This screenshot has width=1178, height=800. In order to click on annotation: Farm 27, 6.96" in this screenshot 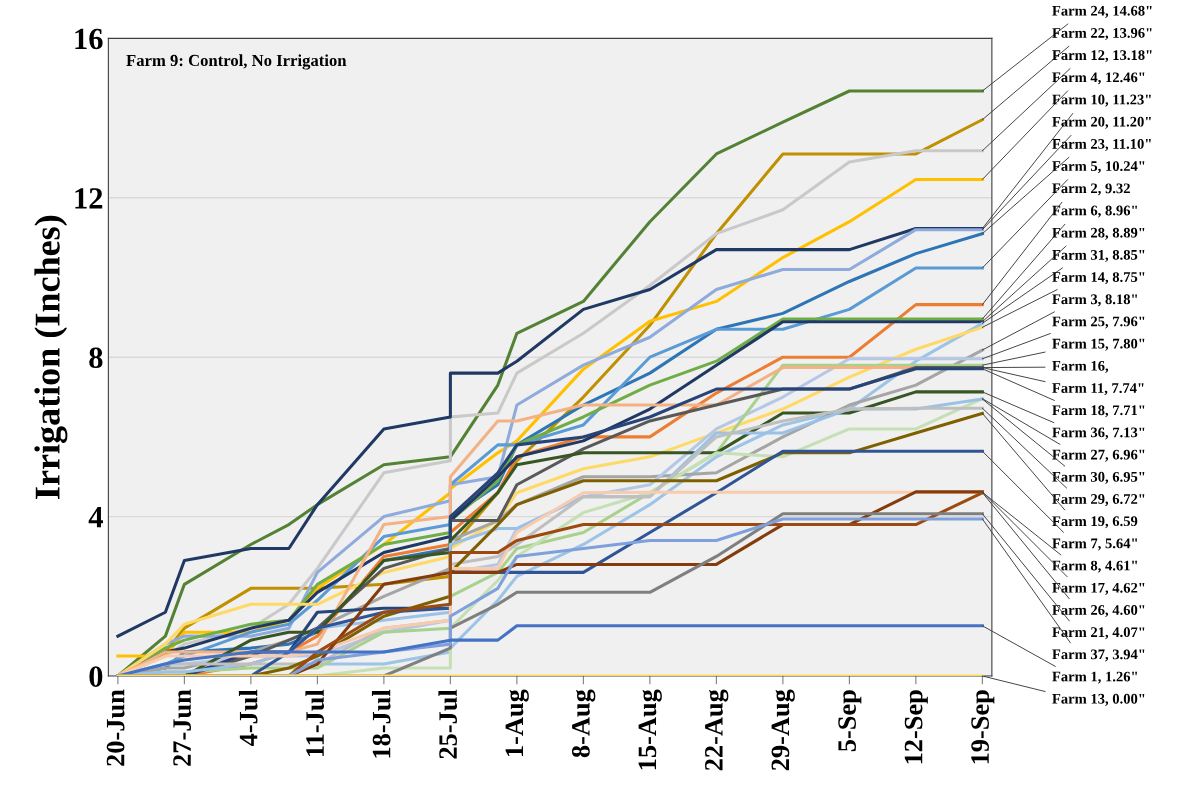, I will do `click(1098, 455)`.